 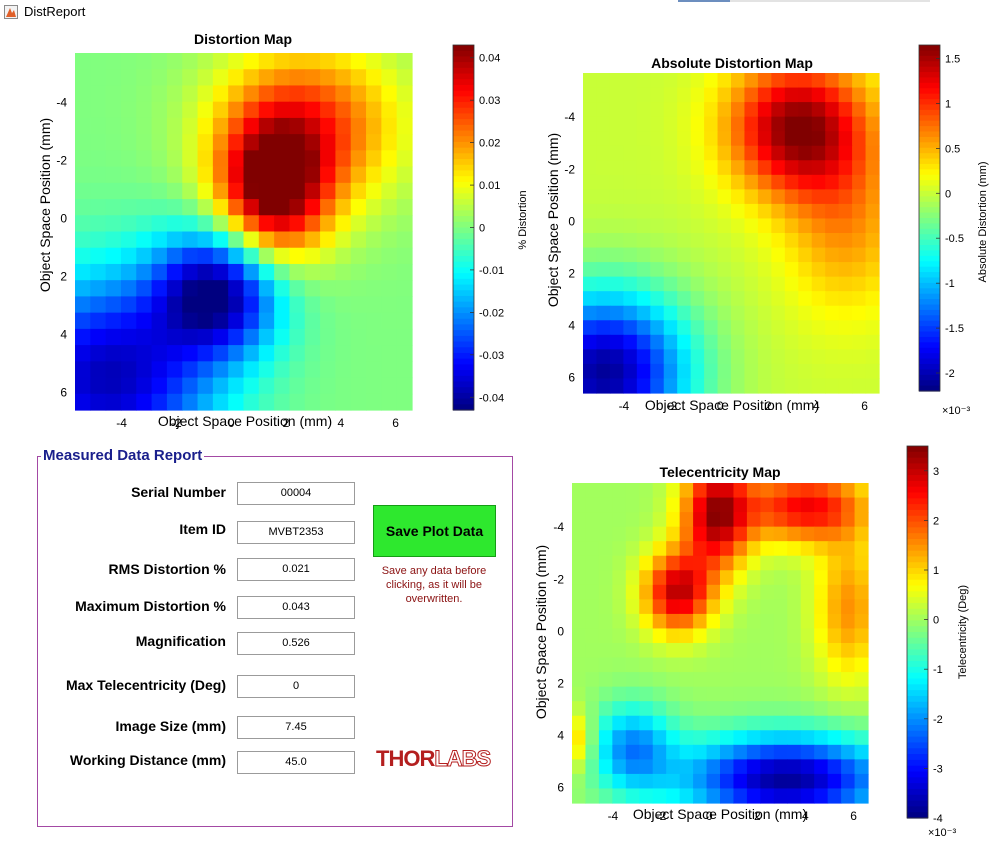 What do you see at coordinates (296, 493) in the screenshot?
I see `serial-number-field: 00004` at bounding box center [296, 493].